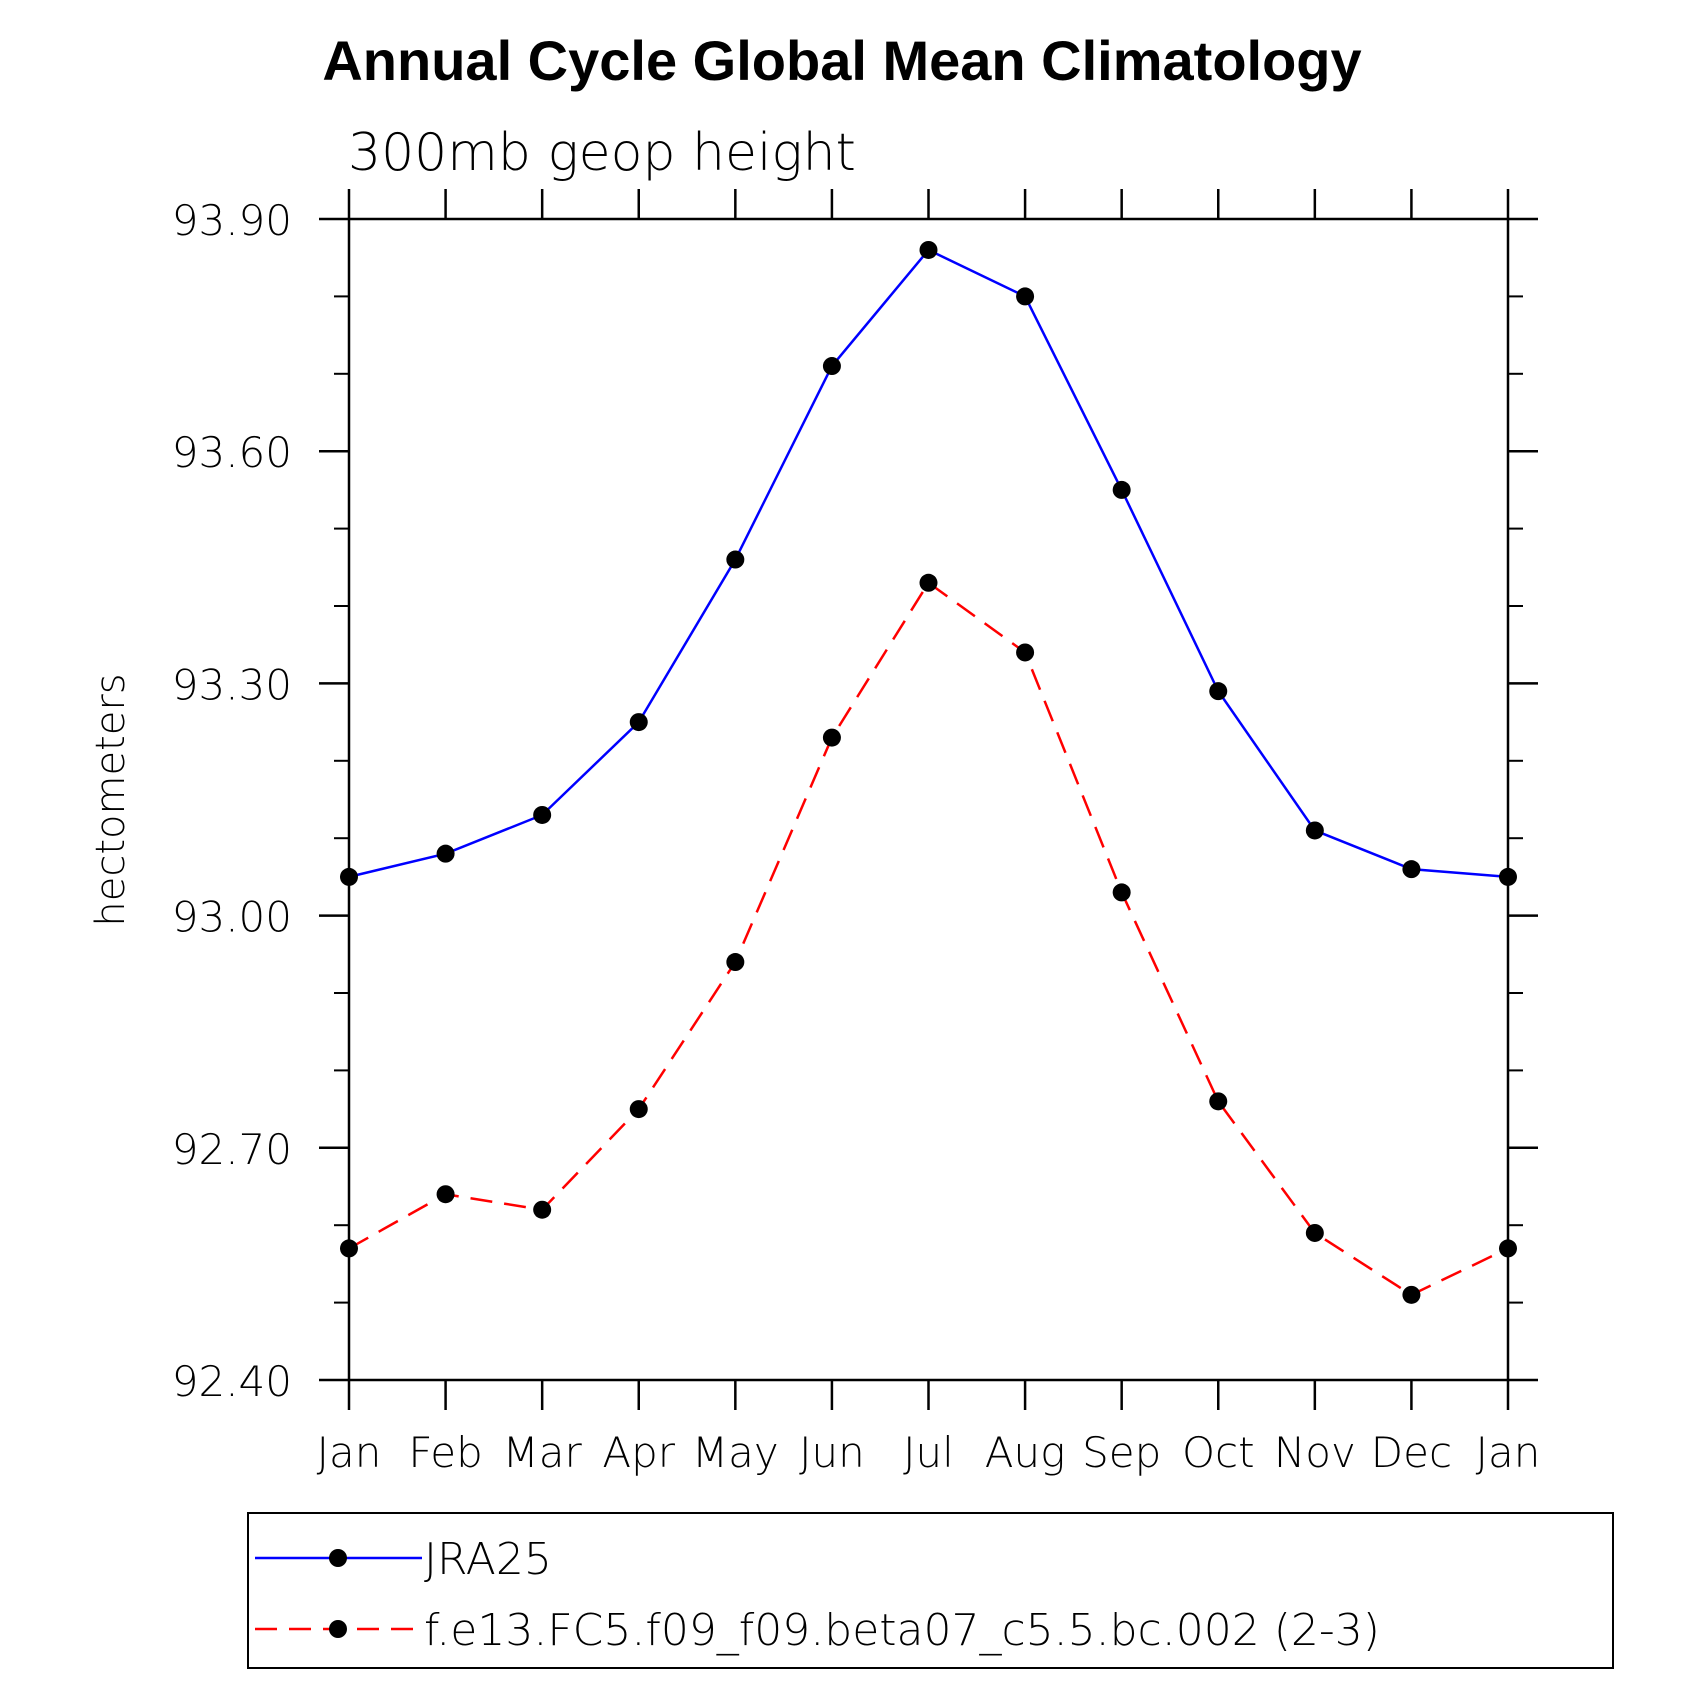 The width and height of the screenshot is (1685, 1685). What do you see at coordinates (1218, 1452) in the screenshot?
I see `x-tick-label: Oct` at bounding box center [1218, 1452].